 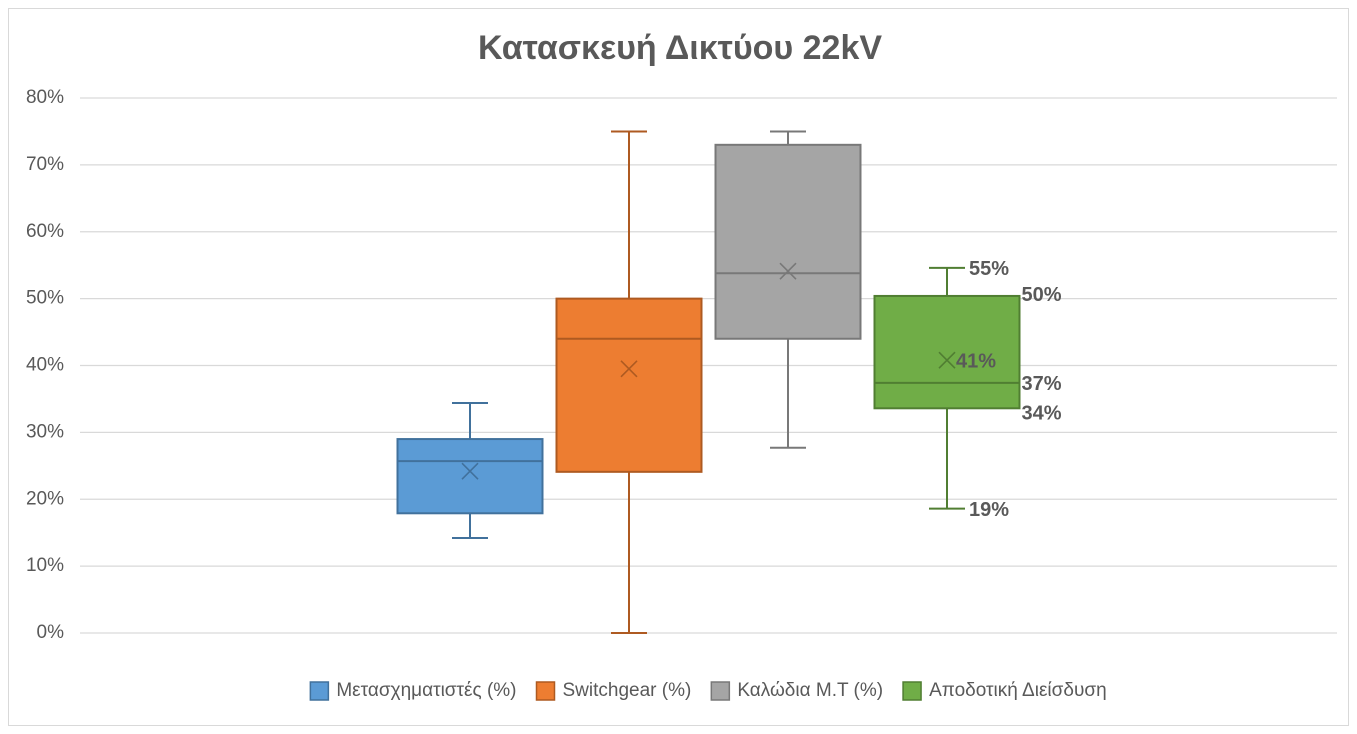 What do you see at coordinates (1042, 414) in the screenshot?
I see `data-label: 34%` at bounding box center [1042, 414].